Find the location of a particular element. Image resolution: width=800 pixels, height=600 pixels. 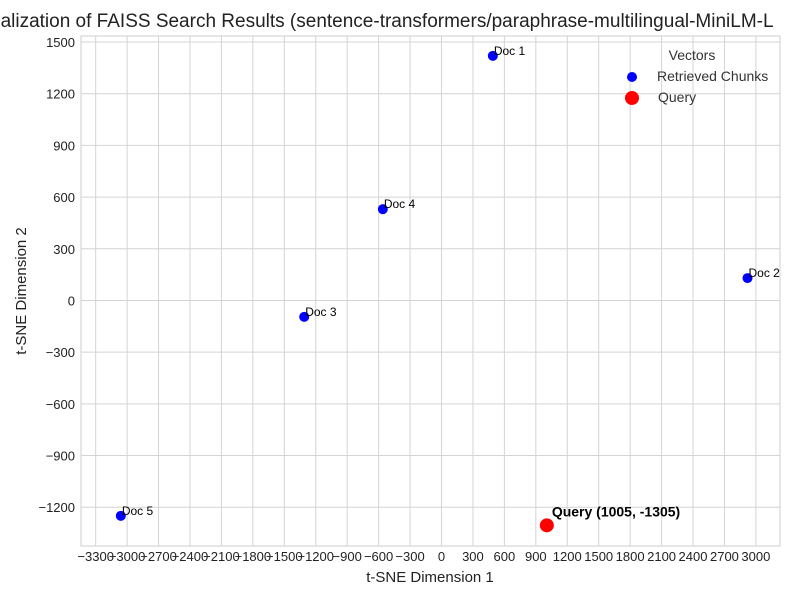

x-tick-label: −2400 is located at coordinates (190, 556).